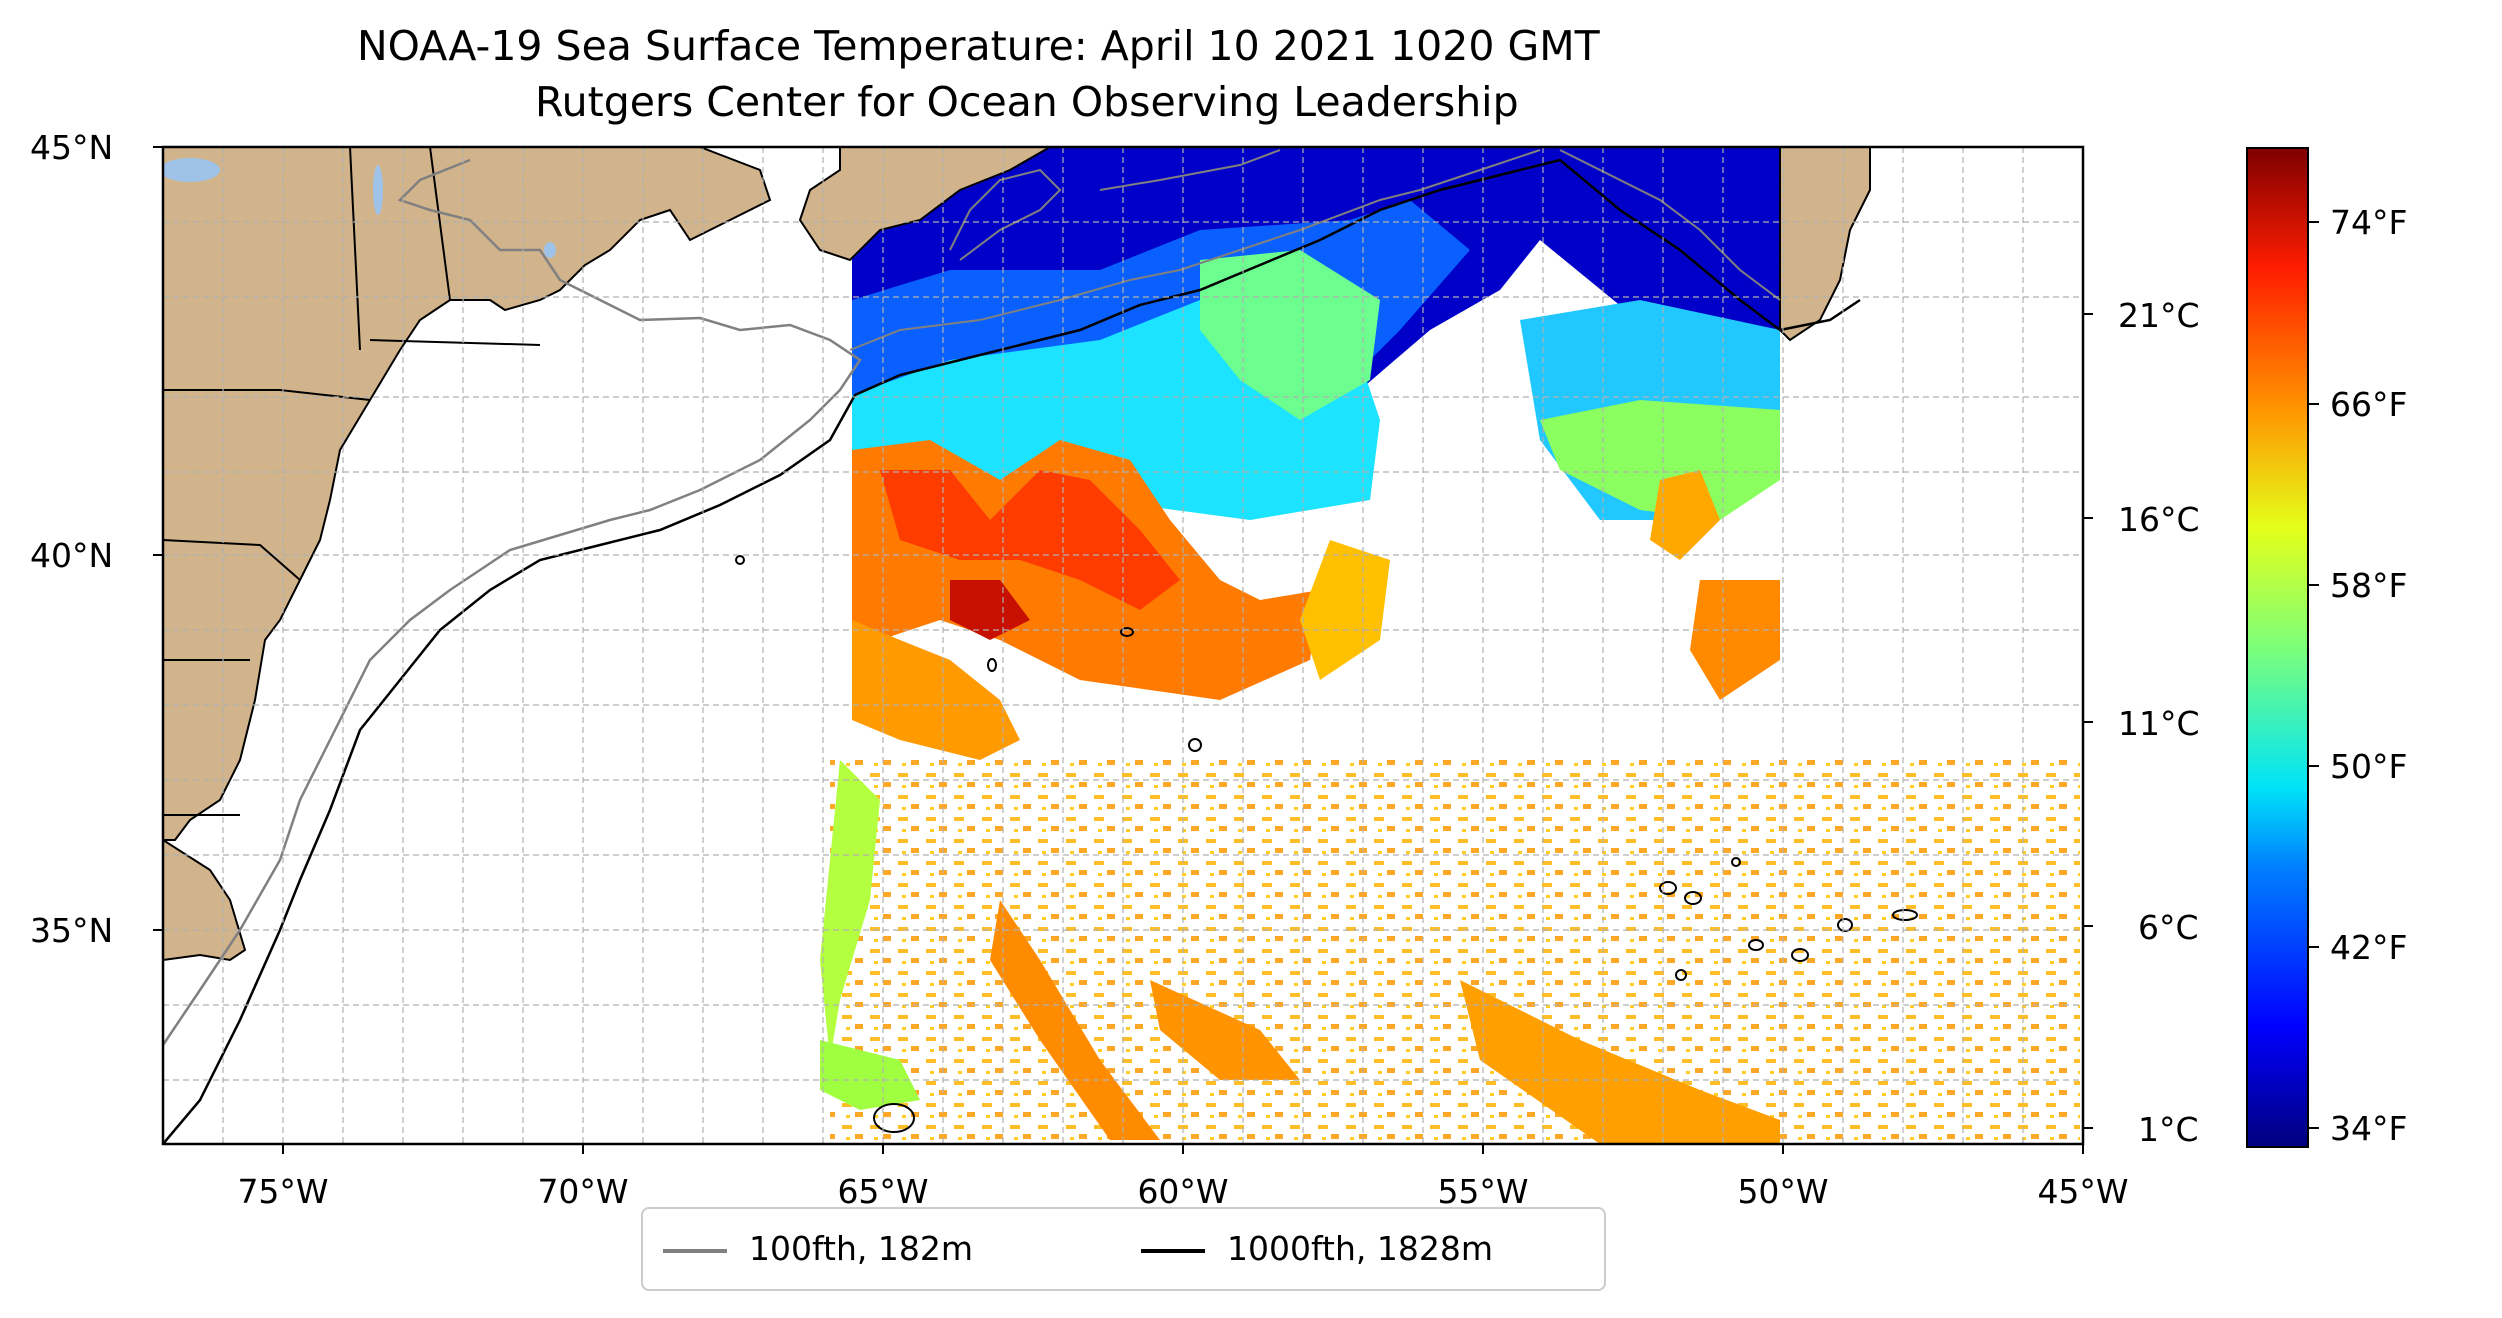  Describe the element at coordinates (2159, 723) in the screenshot. I see `celsius-tick-11: 11°C` at that location.